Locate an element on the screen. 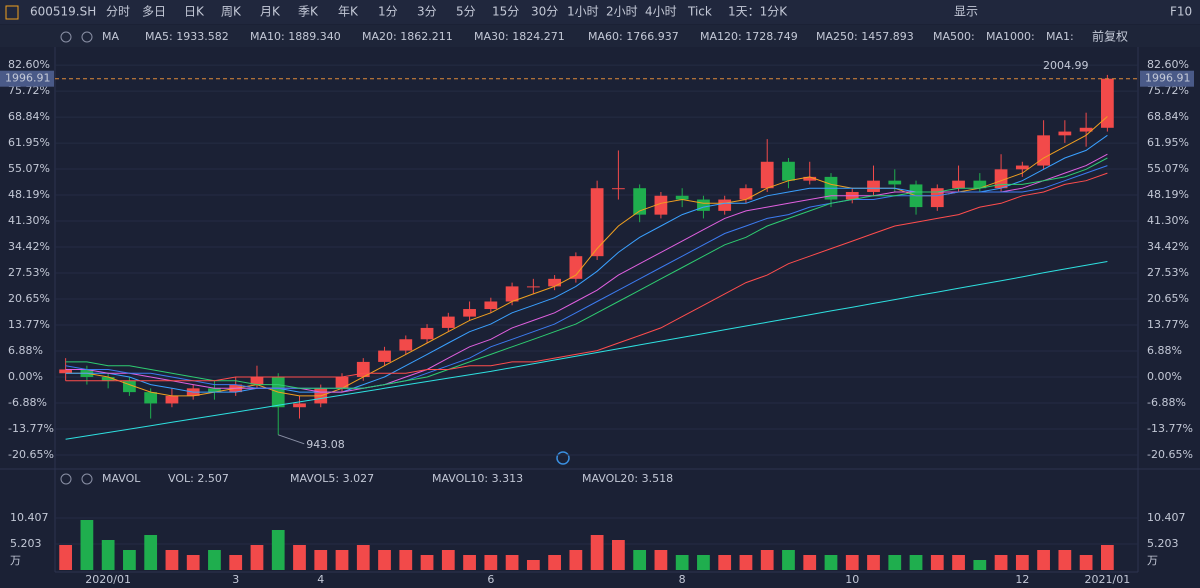  period-tab: 1小时 is located at coordinates (583, 12).